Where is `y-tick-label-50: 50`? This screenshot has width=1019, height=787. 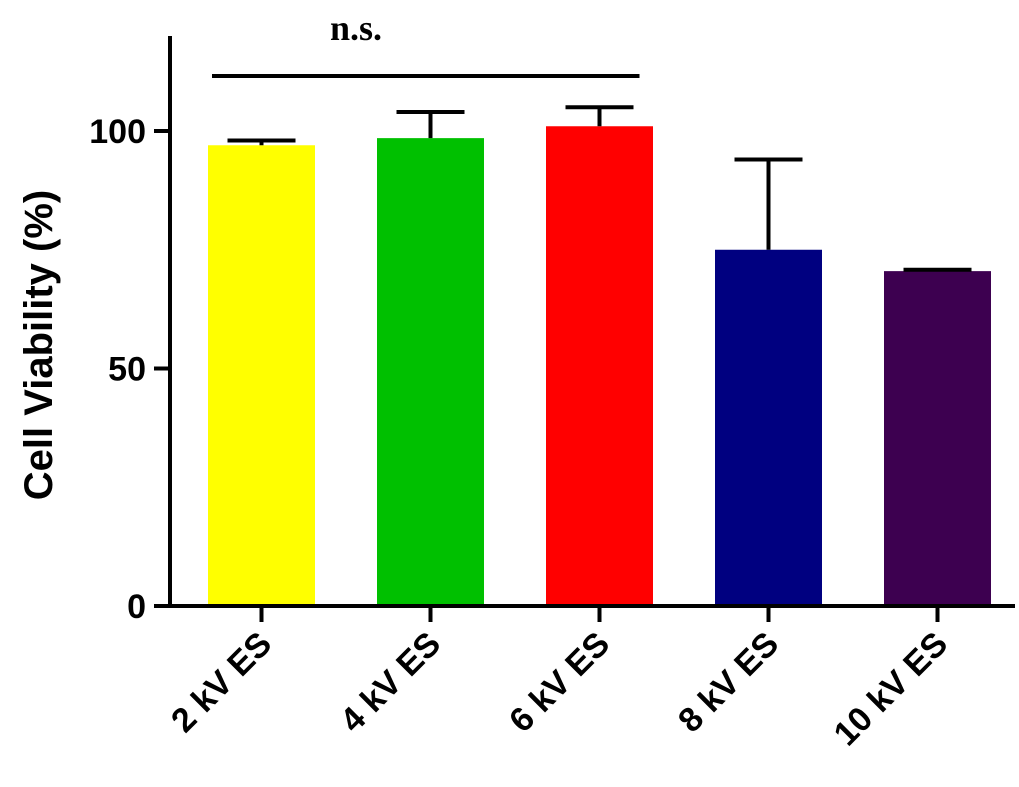
y-tick-label-50: 50 is located at coordinates (127, 370).